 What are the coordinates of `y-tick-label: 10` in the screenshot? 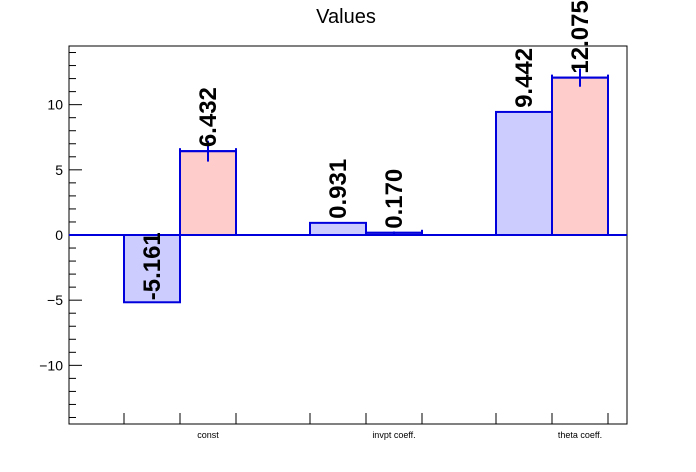 It's located at (55, 105).